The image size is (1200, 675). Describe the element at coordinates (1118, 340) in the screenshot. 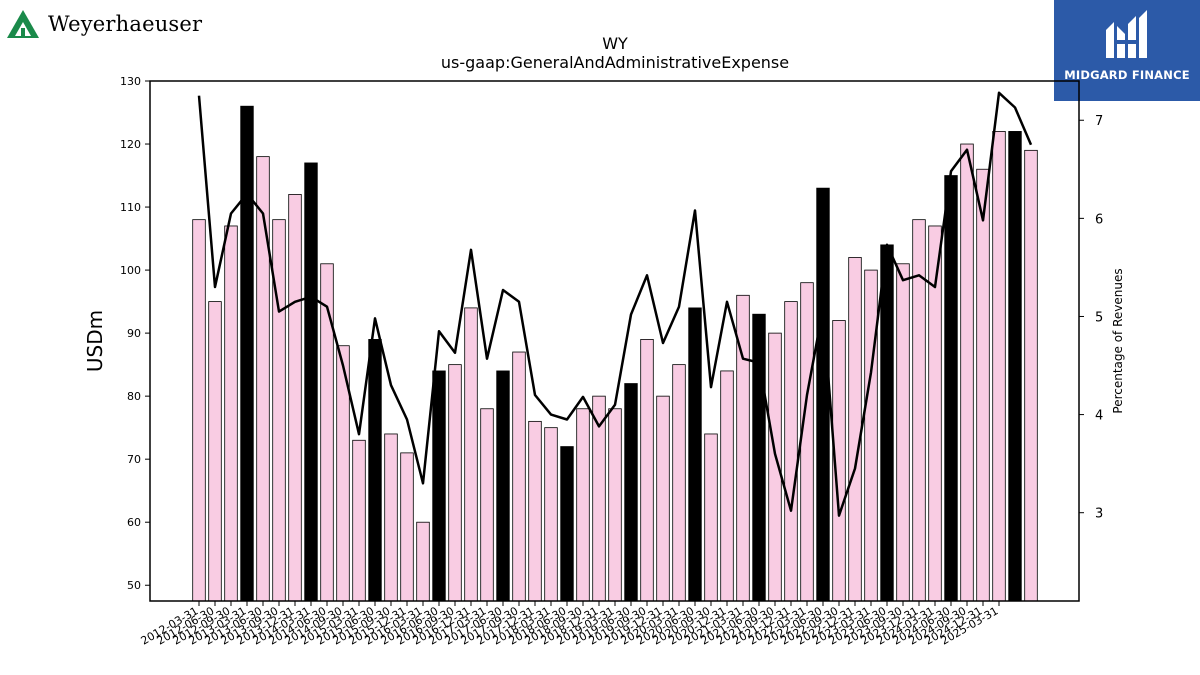

I see `y2-axis-label: Percentage of Revenues` at that location.